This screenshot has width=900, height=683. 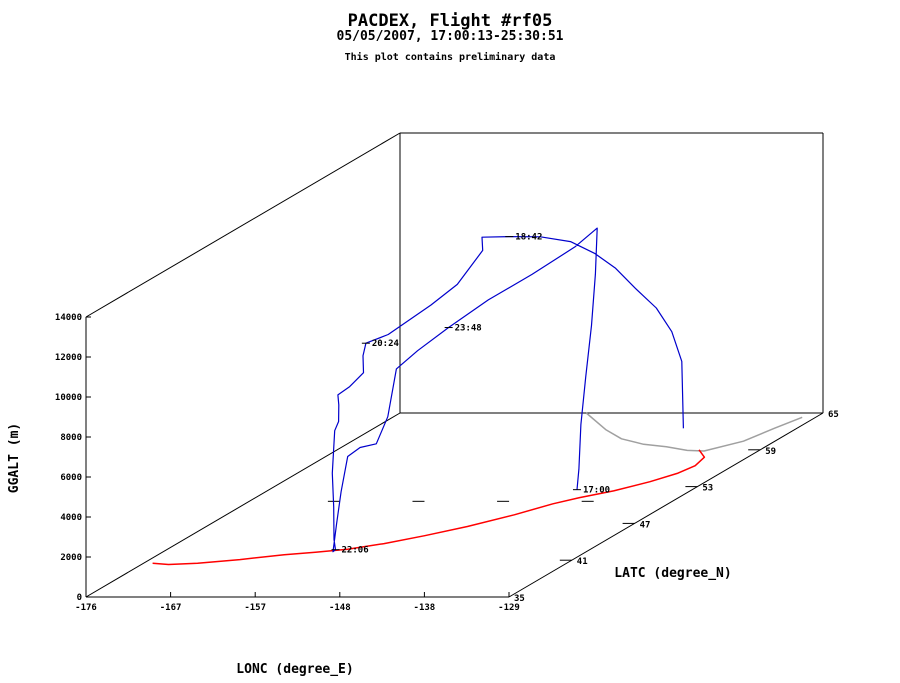 I want to click on y-tick-label: 35, so click(x=519, y=599).